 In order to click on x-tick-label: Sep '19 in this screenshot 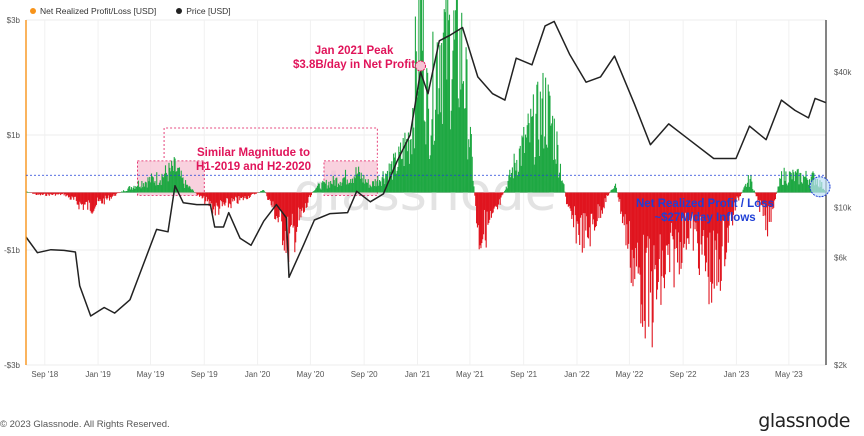, I will do `click(204, 374)`.